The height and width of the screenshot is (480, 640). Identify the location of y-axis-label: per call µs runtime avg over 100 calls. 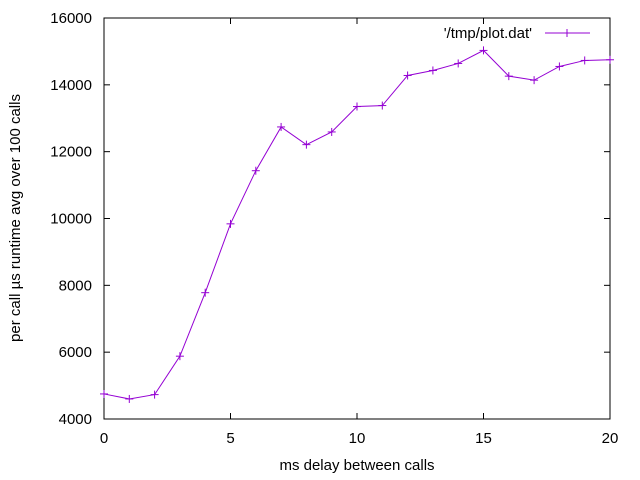
(15, 218).